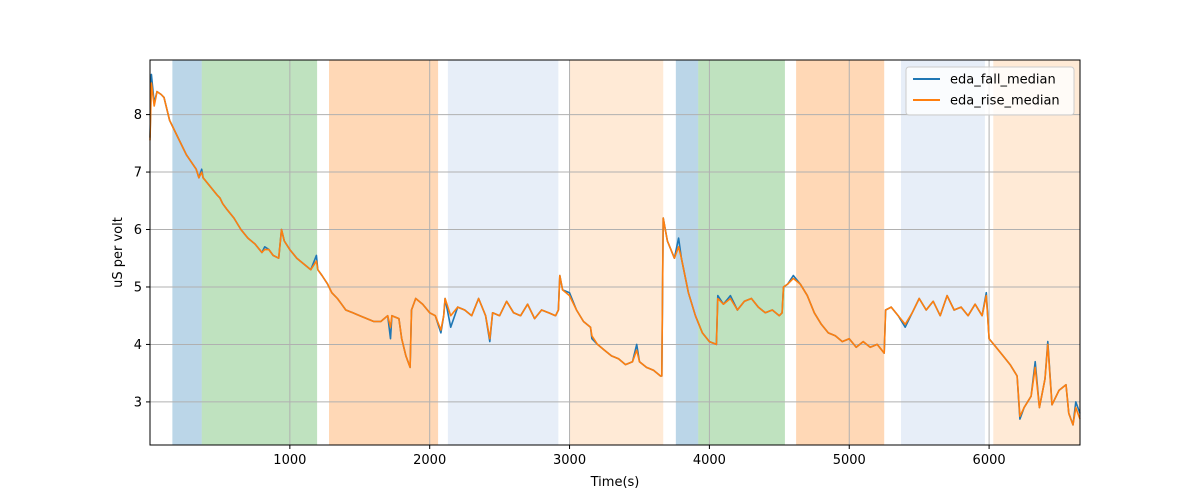 The width and height of the screenshot is (1200, 500). Describe the element at coordinates (138, 402) in the screenshot. I see `y-tick-label: 3` at that location.